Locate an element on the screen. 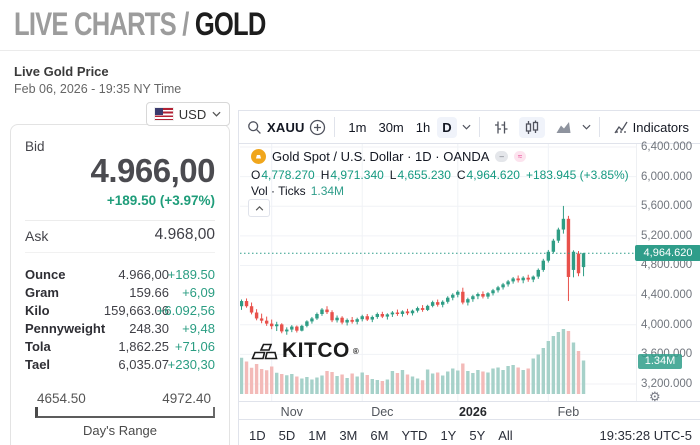  compare-add-icon is located at coordinates (317, 127).